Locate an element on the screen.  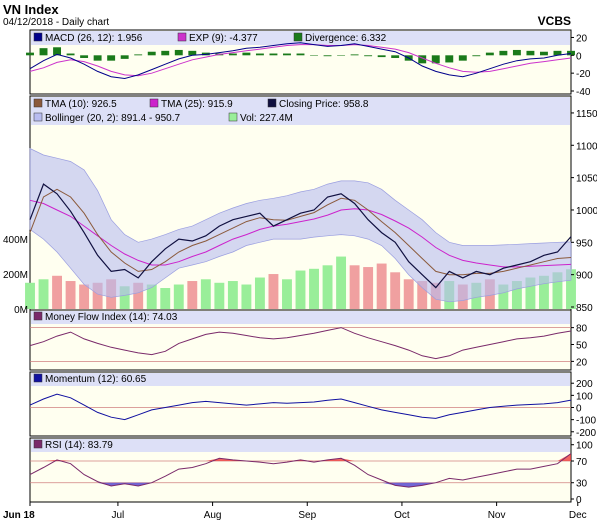
x-axis: Jun 18 Jul Aug Sep Oct Nov Dec is located at coordinates (295, 511).